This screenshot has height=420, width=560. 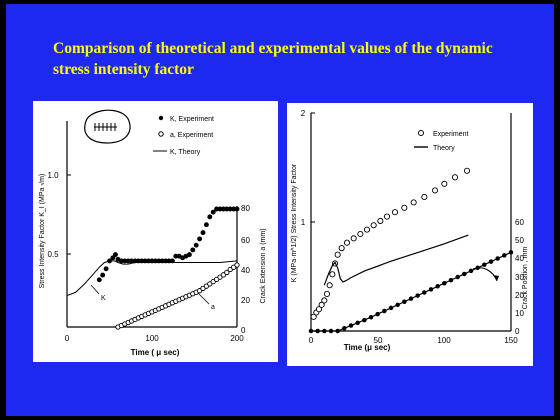 I want to click on left-axis-label: Stress Intensity Factor K_I (MPa √m), so click(x=42, y=231).